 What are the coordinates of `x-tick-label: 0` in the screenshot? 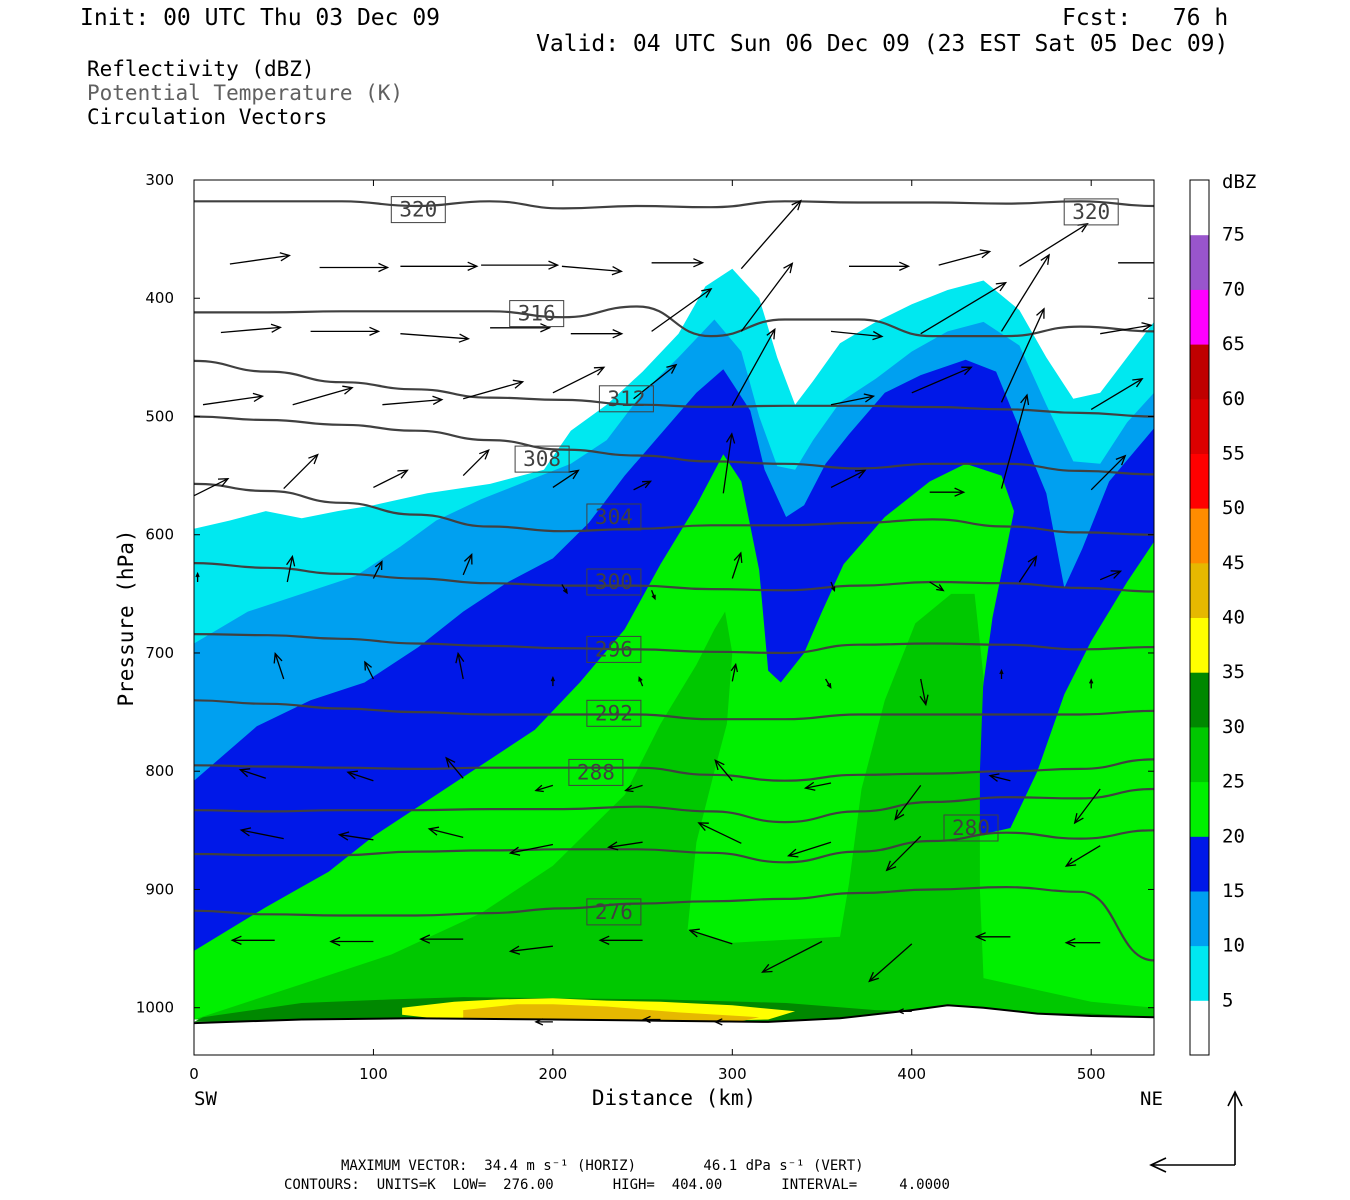 It's located at (194, 1074).